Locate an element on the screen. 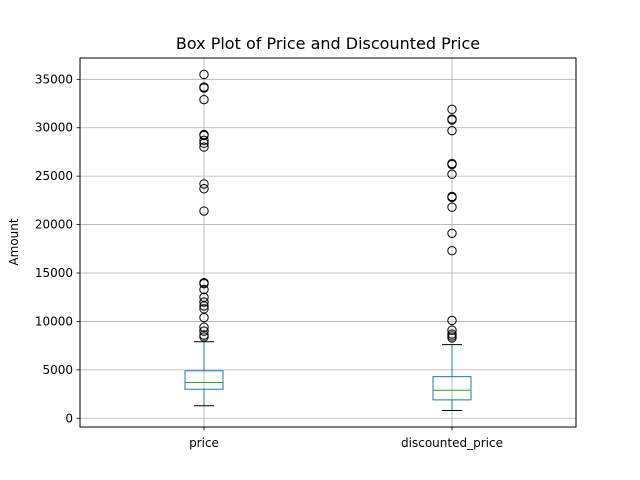  x-axis: price discounted_price is located at coordinates (346, 438).